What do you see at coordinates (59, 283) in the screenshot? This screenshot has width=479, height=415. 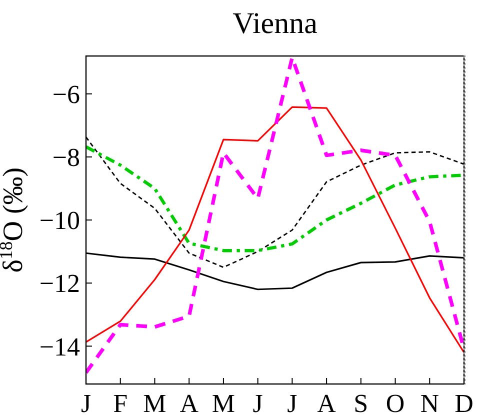 I see `y-tick-label: −12` at bounding box center [59, 283].